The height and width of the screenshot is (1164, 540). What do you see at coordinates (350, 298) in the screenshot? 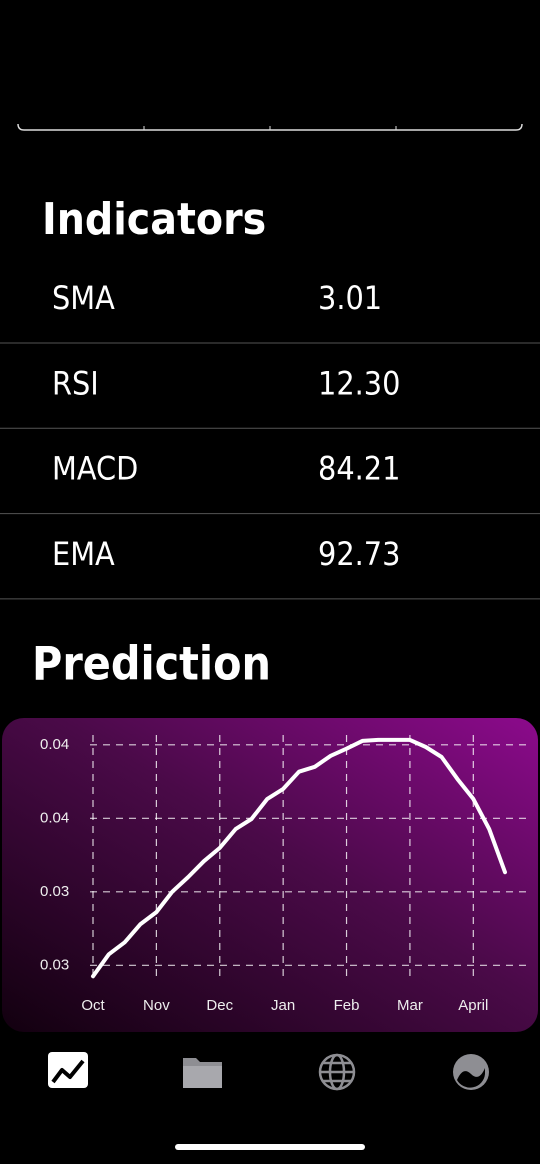
I see `indicator-value: 3.01` at bounding box center [350, 298].